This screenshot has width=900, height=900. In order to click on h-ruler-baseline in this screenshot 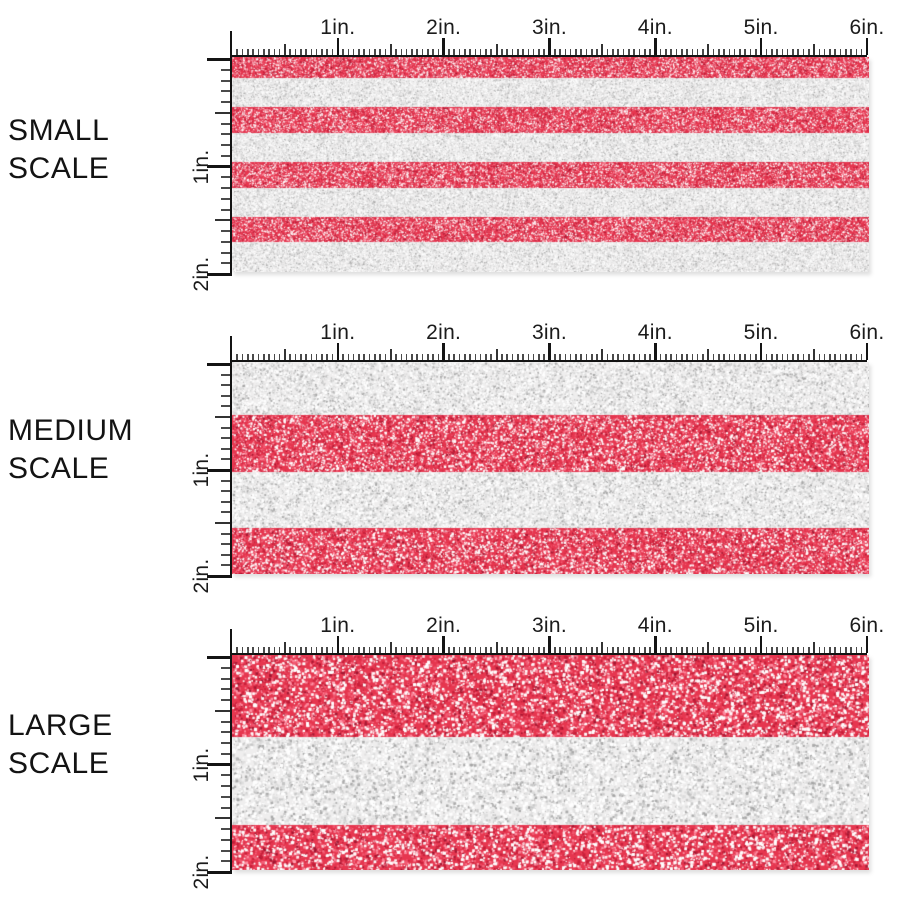, I will do `click(548, 361)`.